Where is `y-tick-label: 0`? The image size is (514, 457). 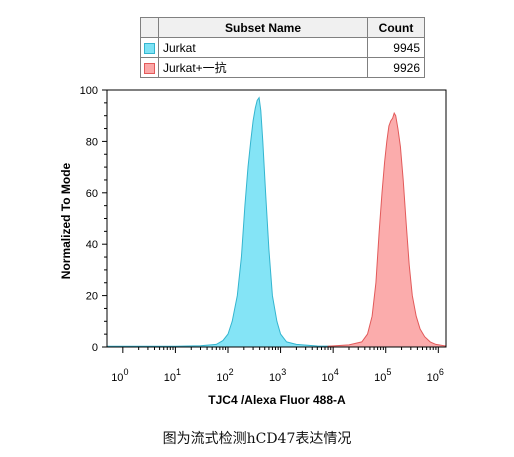
y-tick-label: 0 is located at coordinates (95, 348).